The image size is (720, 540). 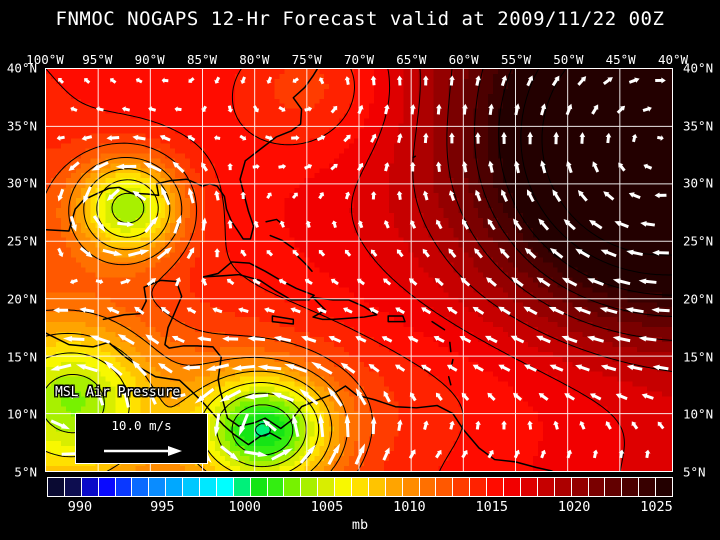 What do you see at coordinates (574, 507) in the screenshot?
I see `colorbar-tick-6: 1020` at bounding box center [574, 507].